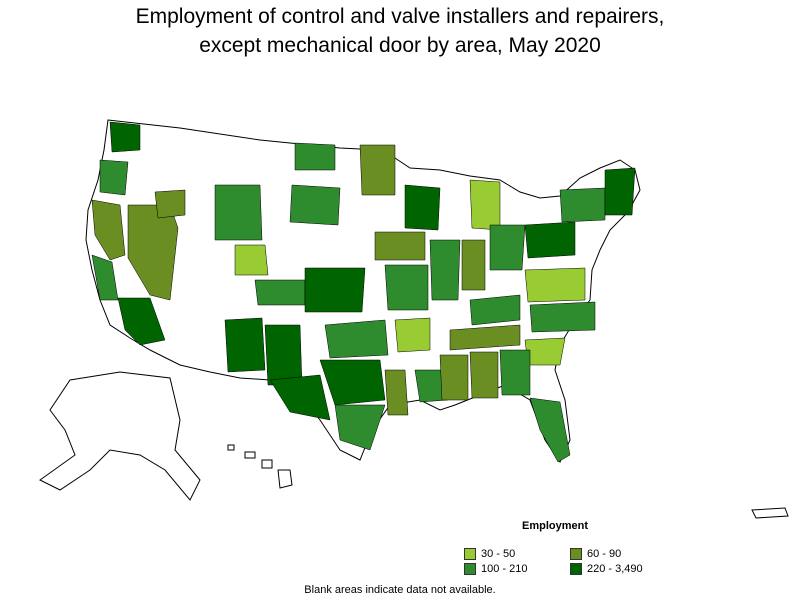 The image size is (800, 600). What do you see at coordinates (352, 382) in the screenshot?
I see `area-texas-central` at bounding box center [352, 382].